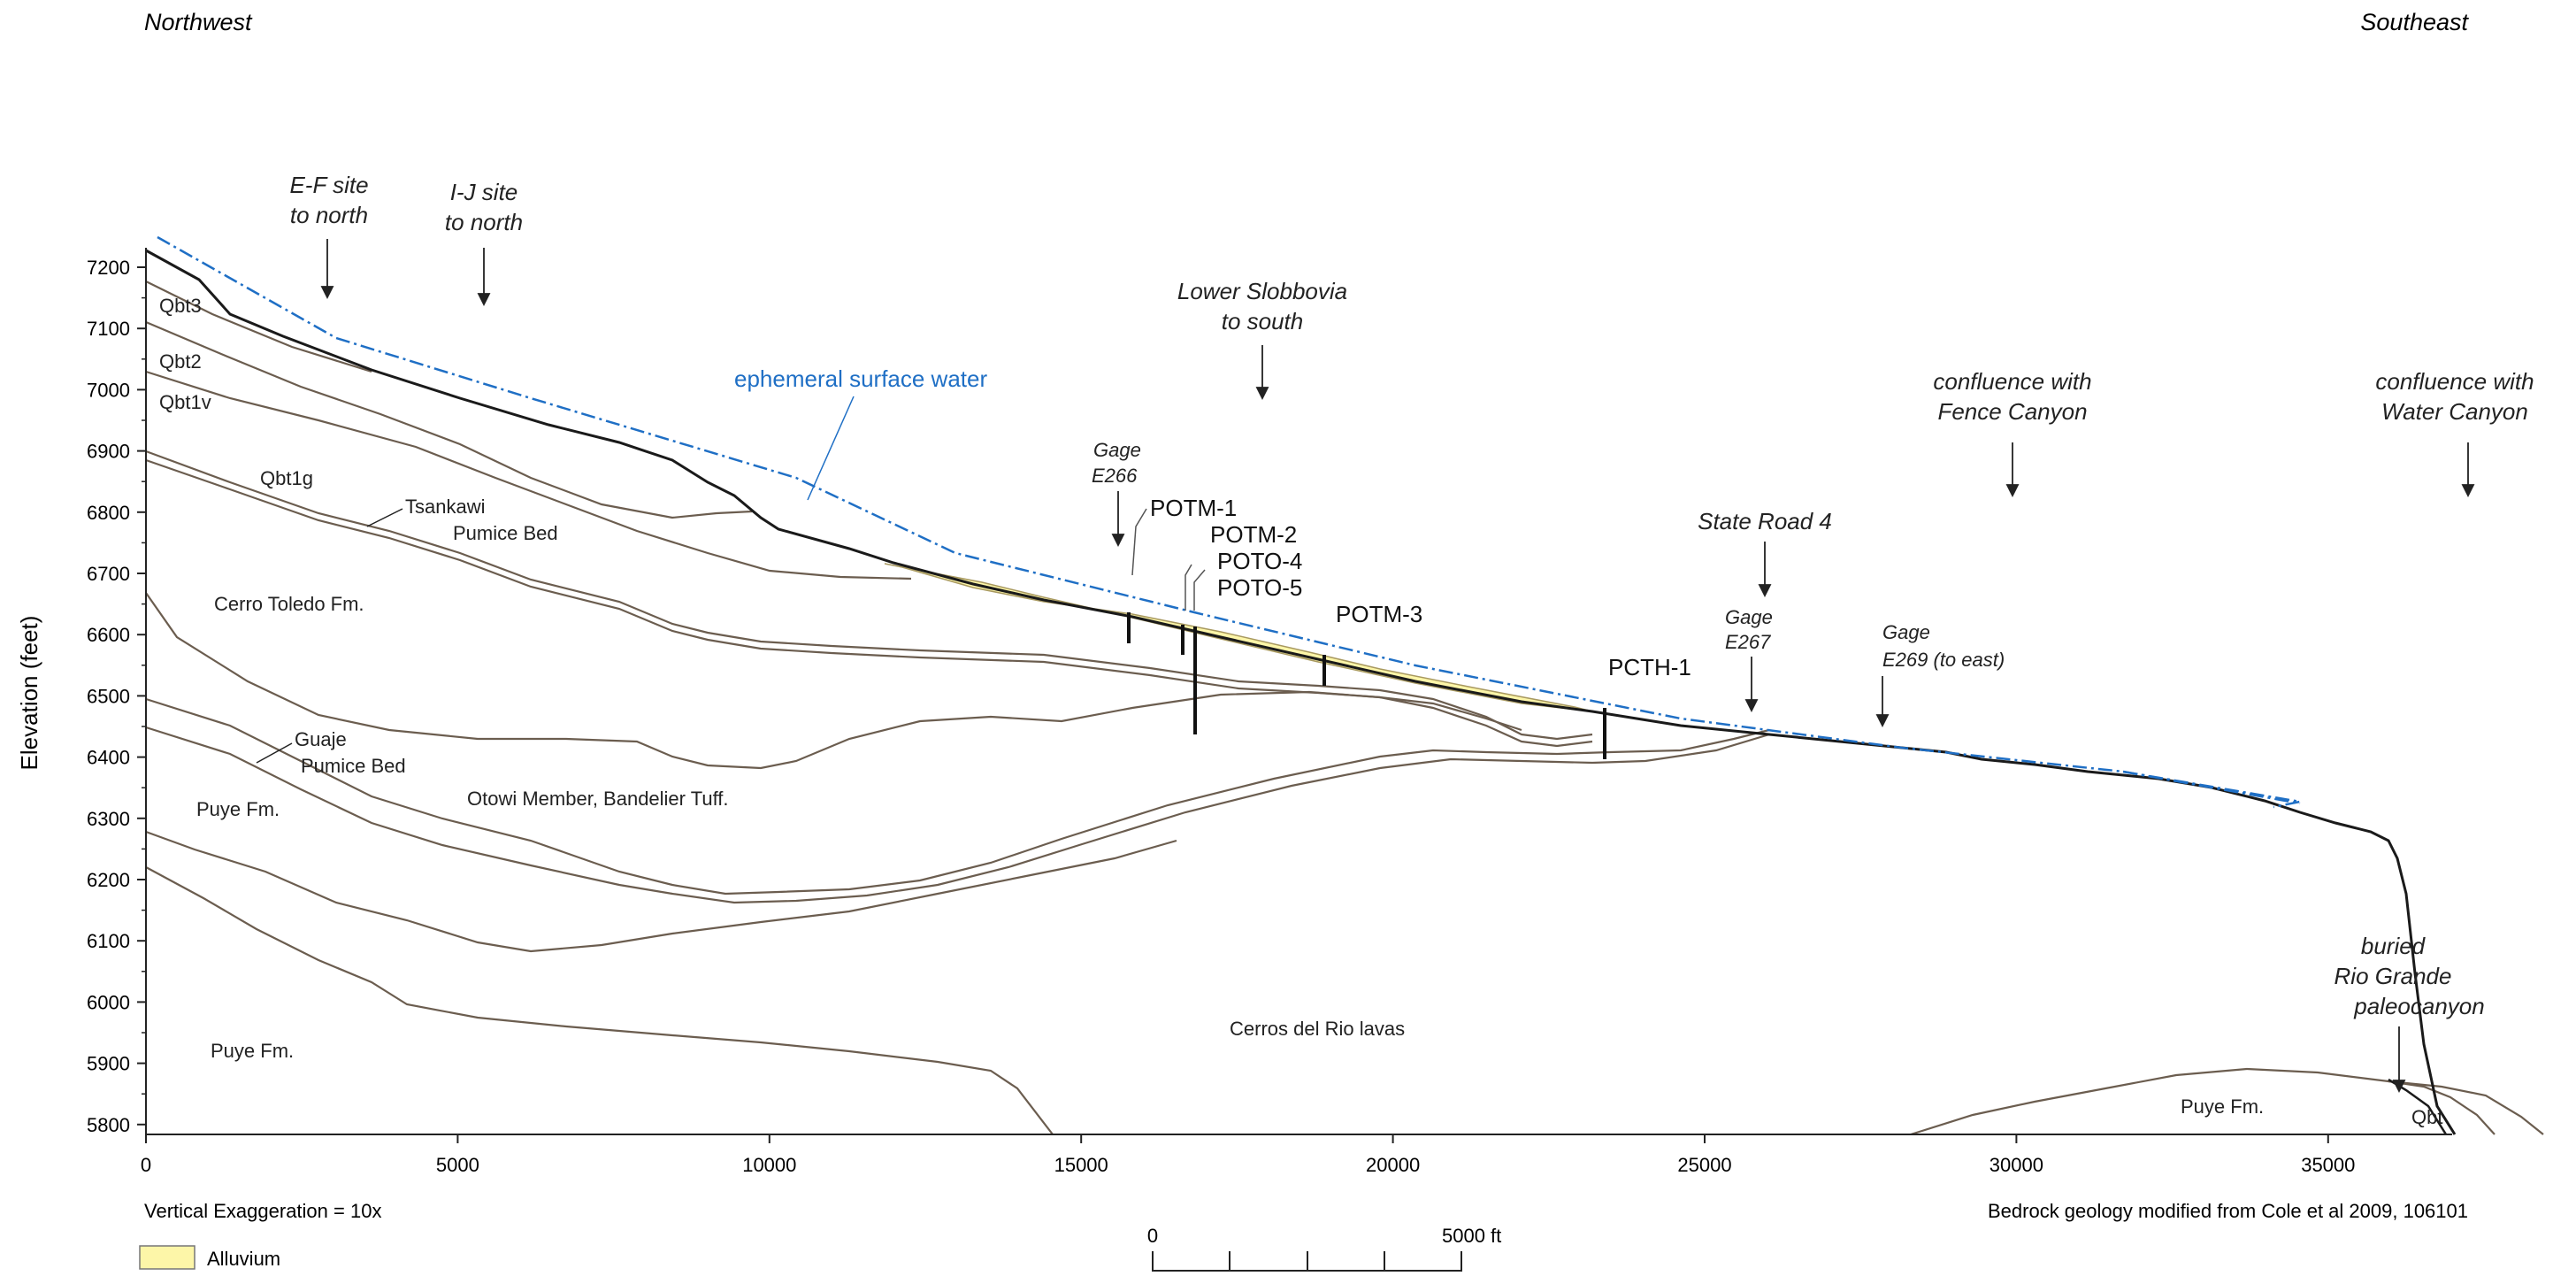 The width and height of the screenshot is (2576, 1276). I want to click on unit-qbt1v: Qbt1v, so click(185, 402).